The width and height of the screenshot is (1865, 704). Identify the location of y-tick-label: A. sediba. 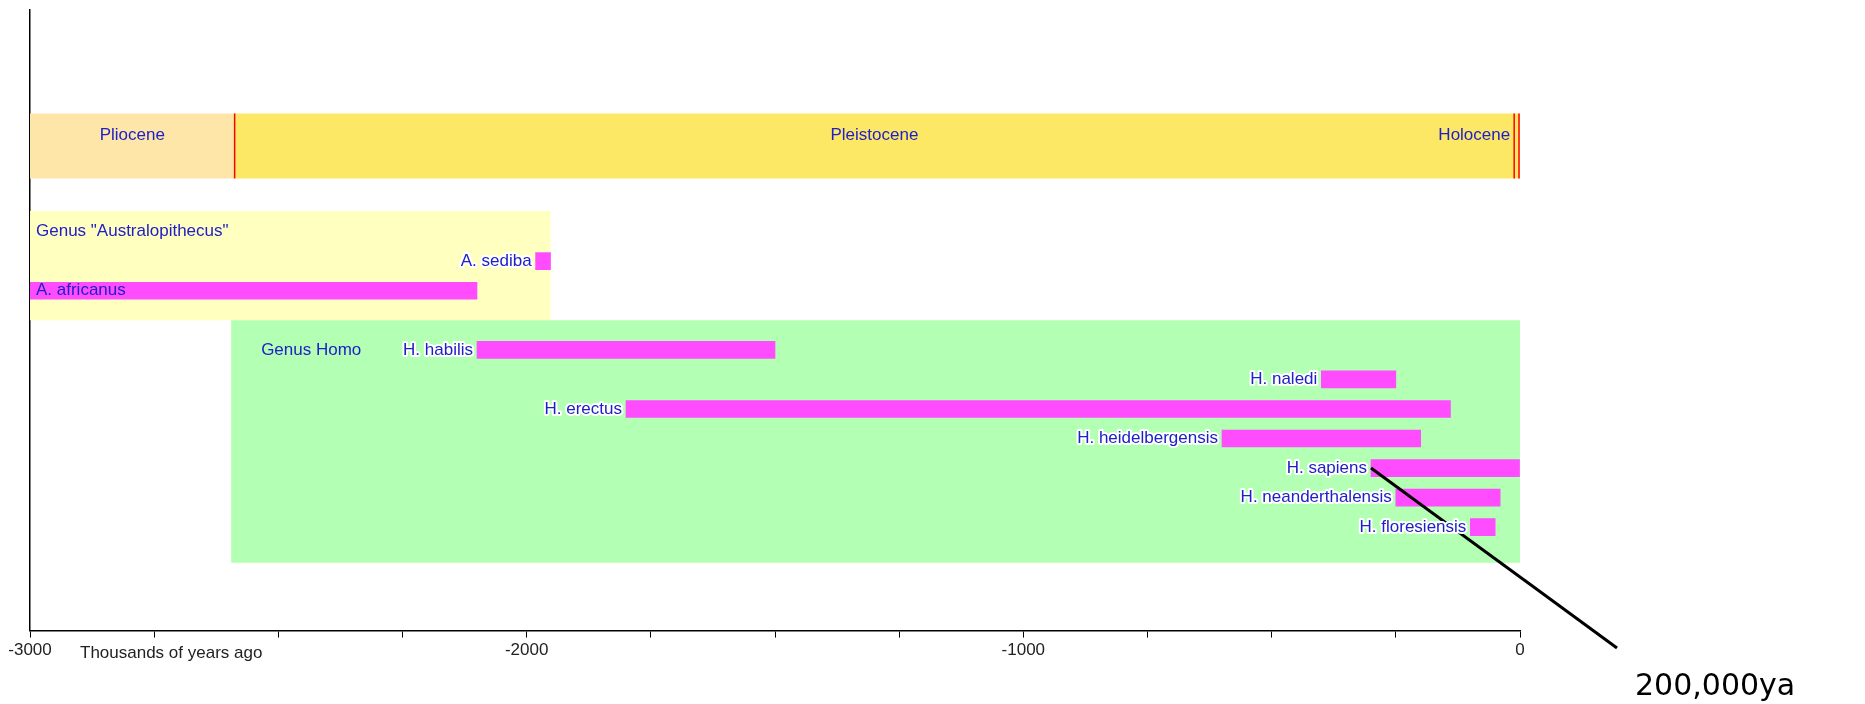
(496, 260).